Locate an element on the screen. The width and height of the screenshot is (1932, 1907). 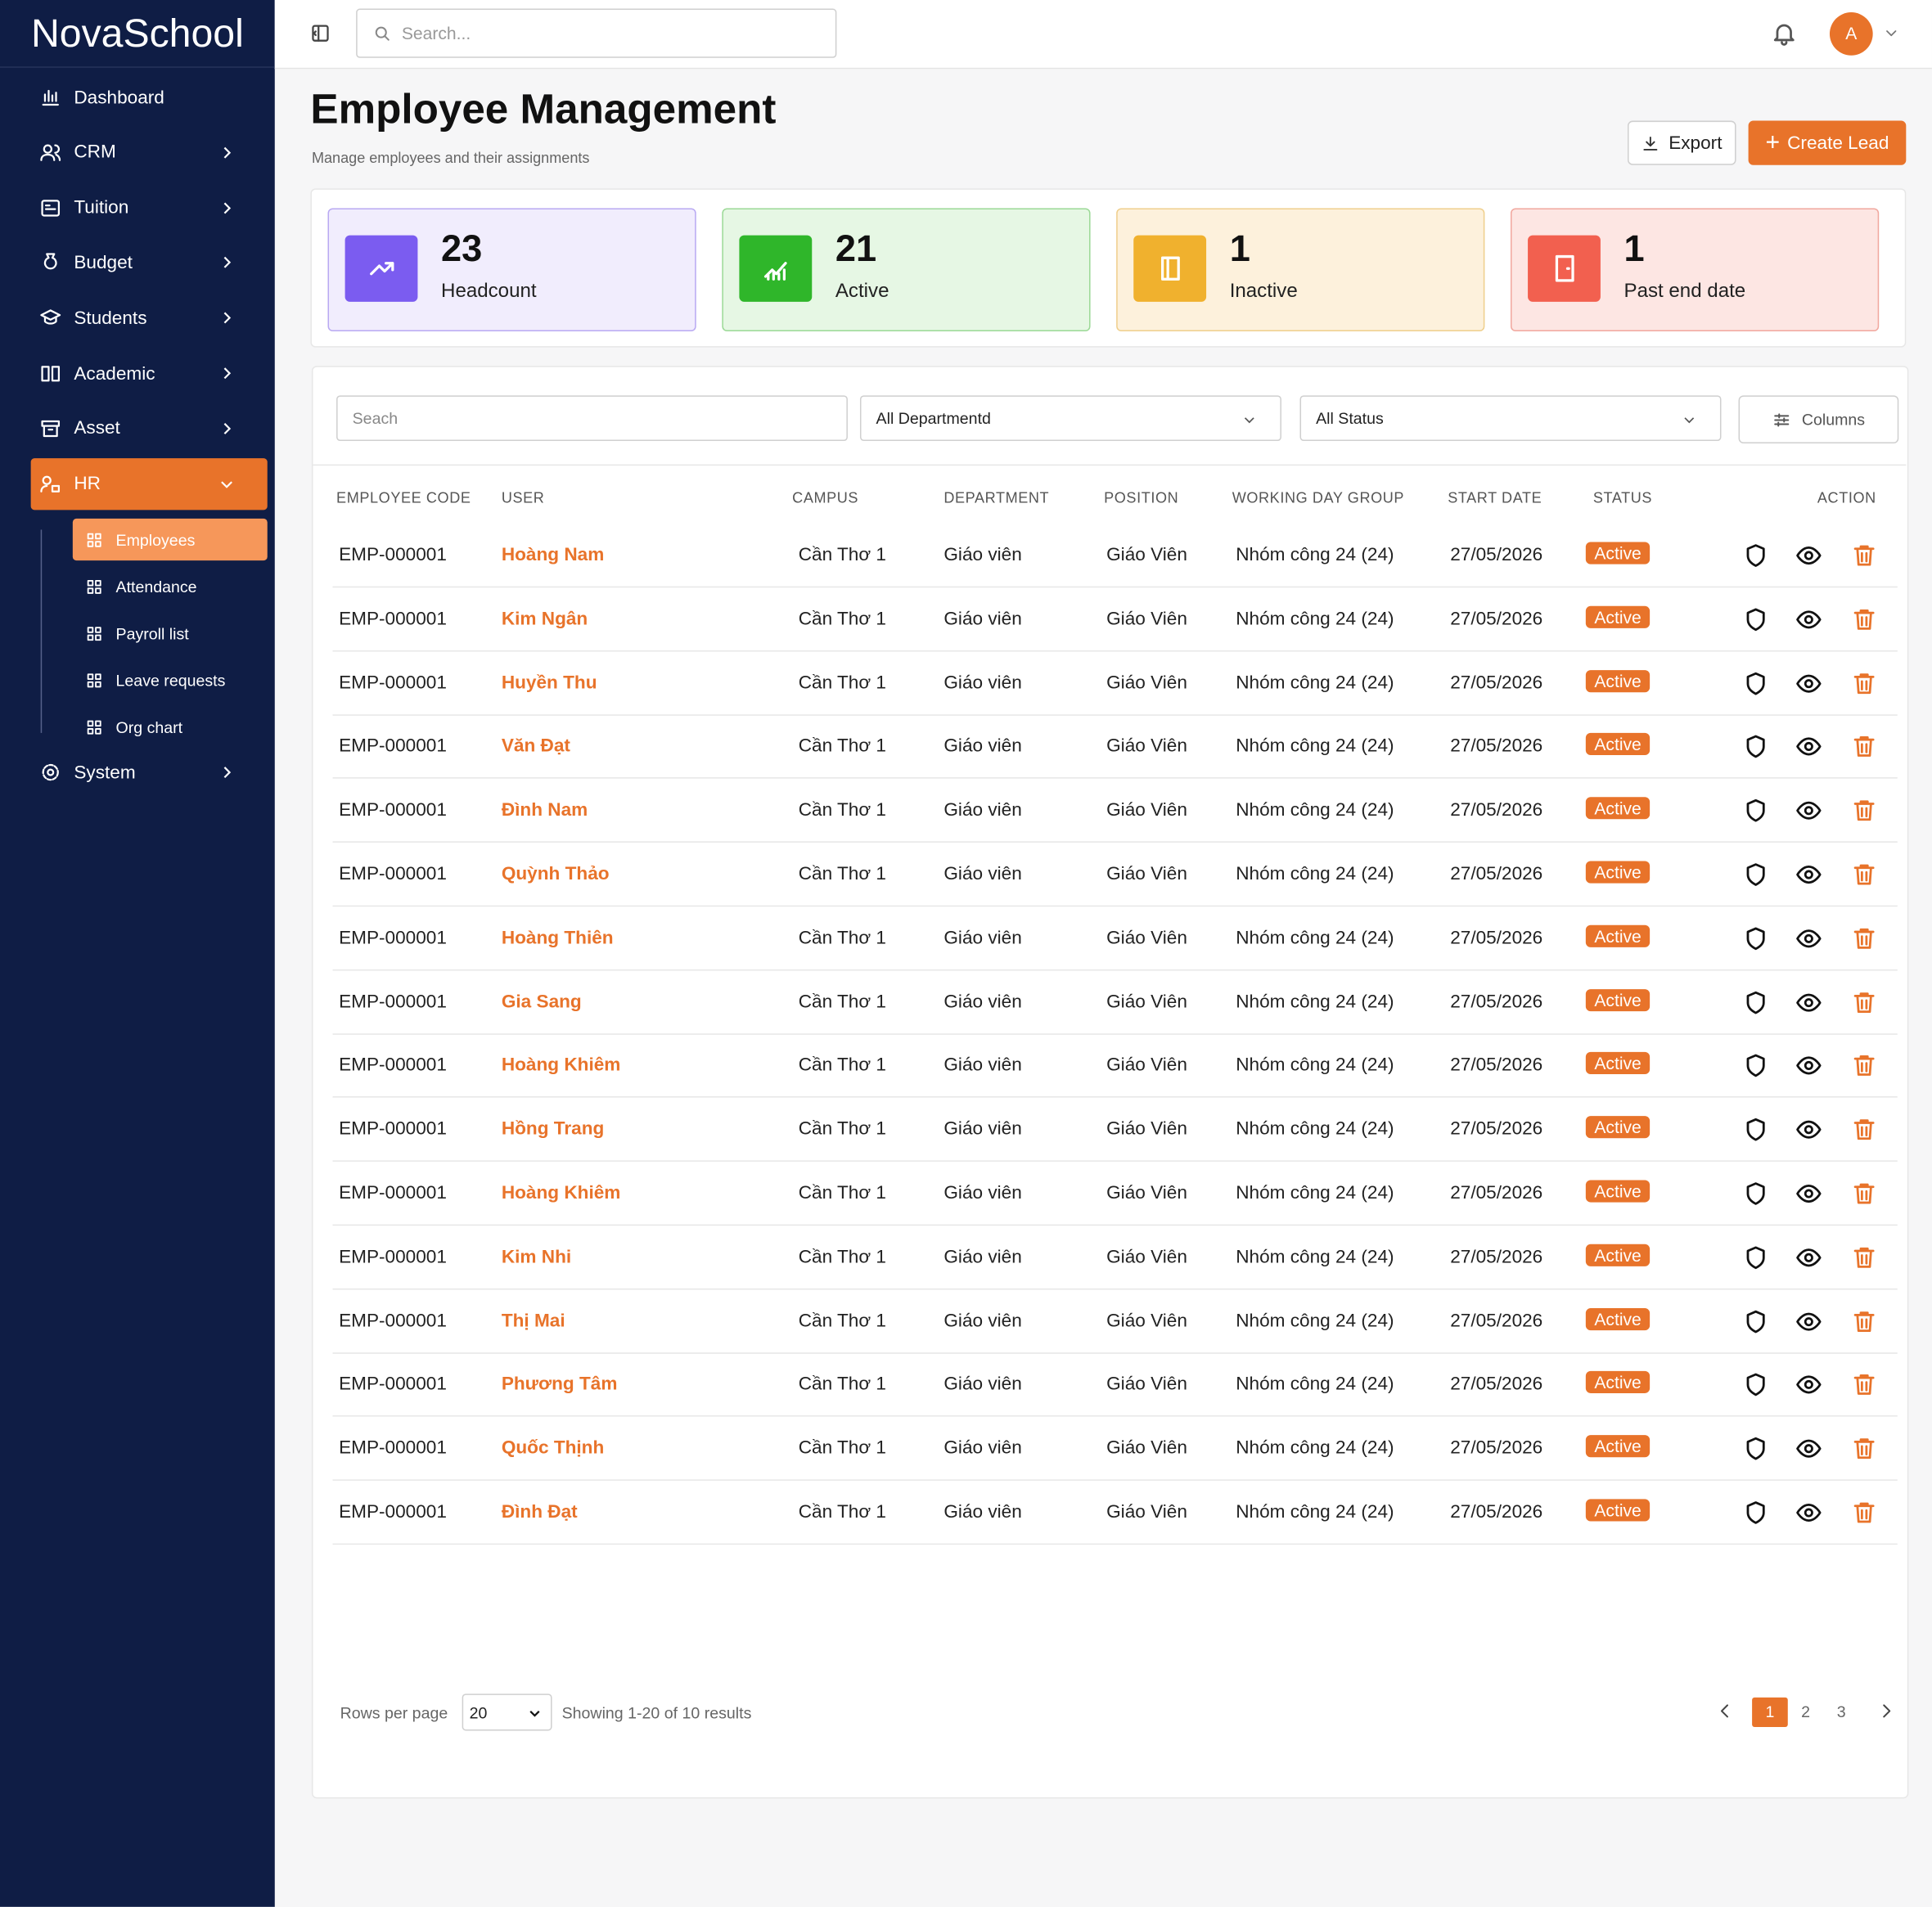
user-link: Kim Nhi is located at coordinates (536, 1257).